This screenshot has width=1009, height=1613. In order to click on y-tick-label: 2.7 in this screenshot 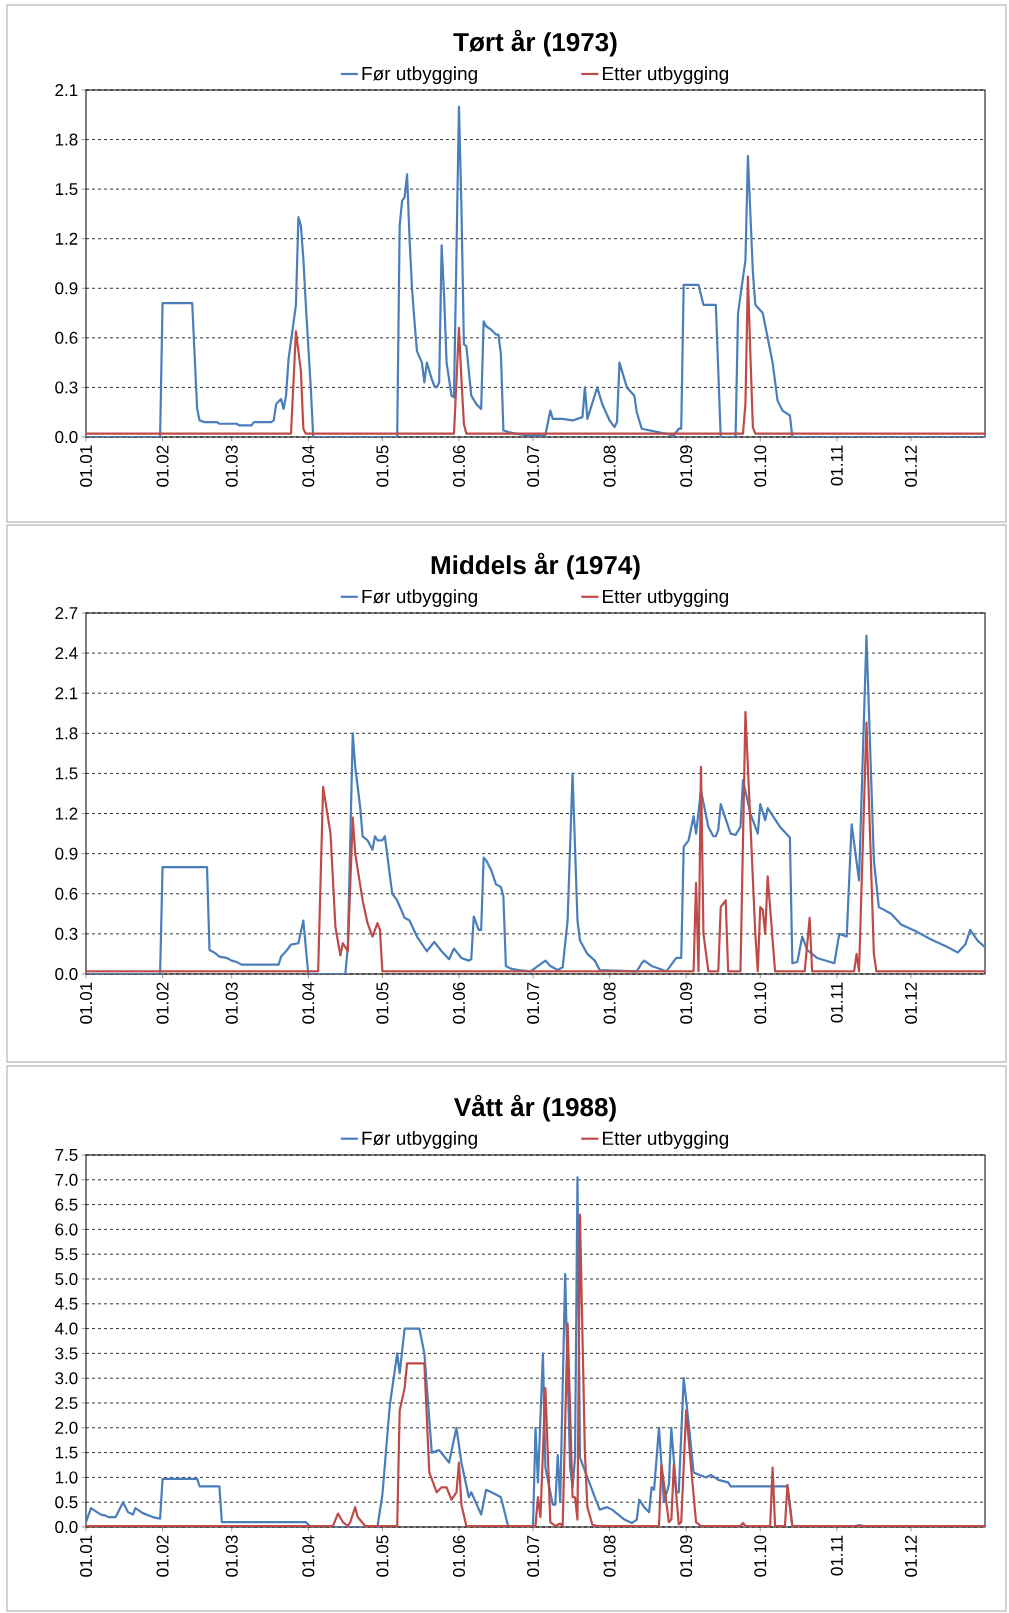, I will do `click(66, 613)`.